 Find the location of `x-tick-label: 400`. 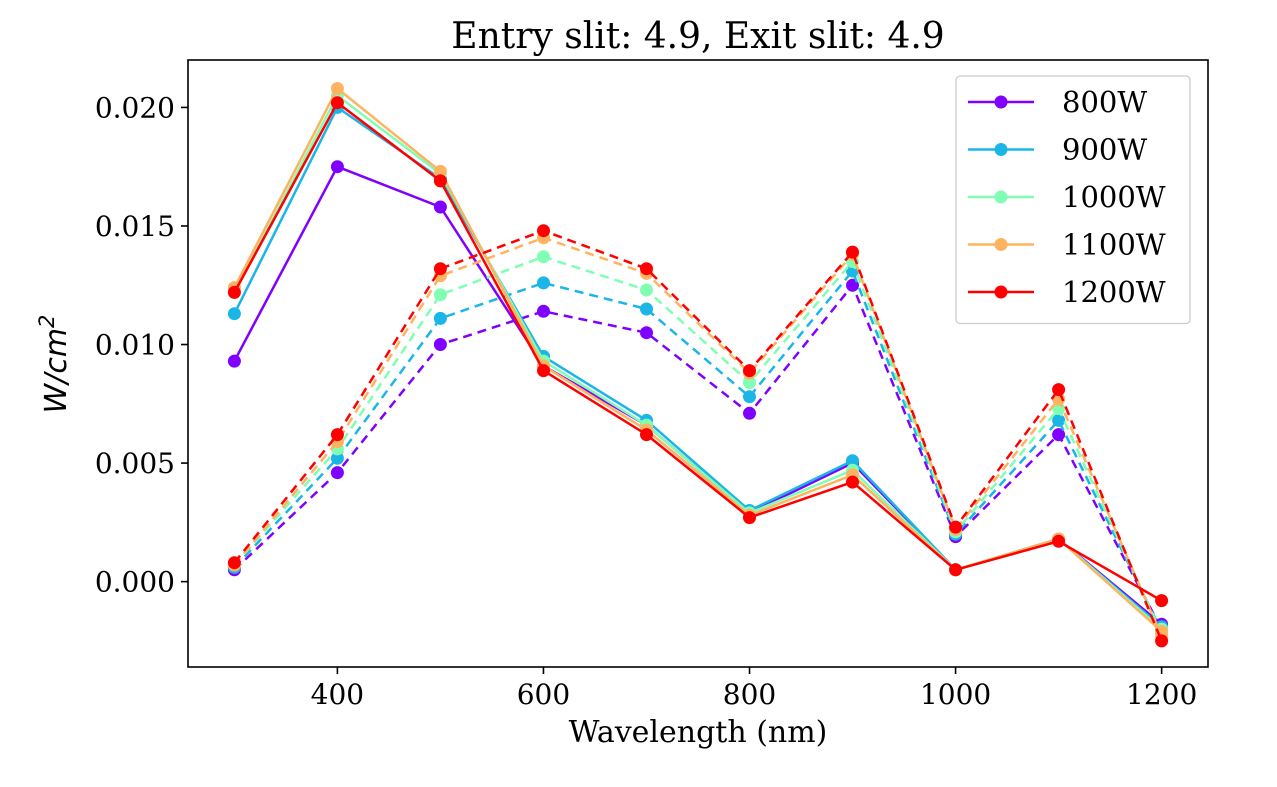

x-tick-label: 400 is located at coordinates (337, 694).